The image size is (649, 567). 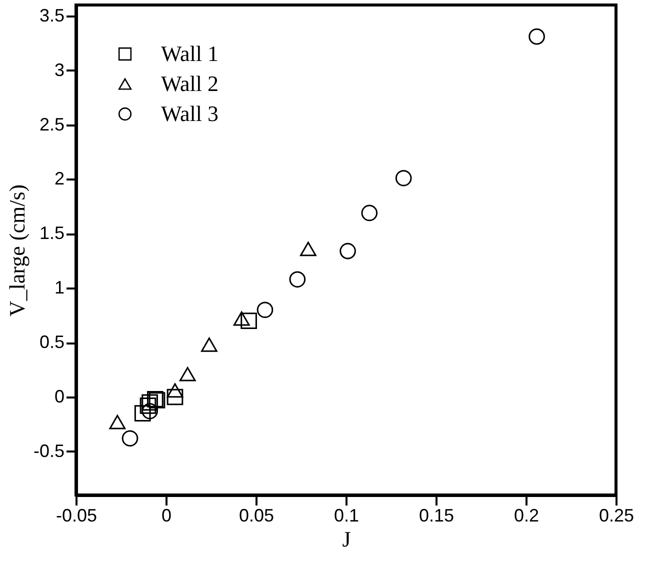 I want to click on y-tick-label: 1.5, so click(x=51, y=233).